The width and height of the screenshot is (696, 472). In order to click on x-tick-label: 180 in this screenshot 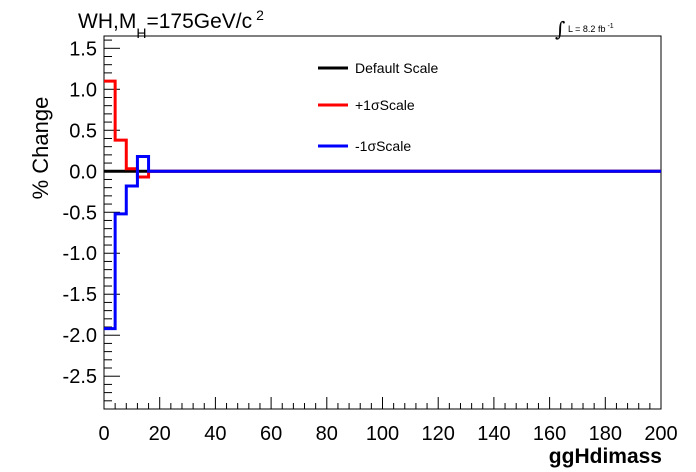, I will do `click(605, 434)`.